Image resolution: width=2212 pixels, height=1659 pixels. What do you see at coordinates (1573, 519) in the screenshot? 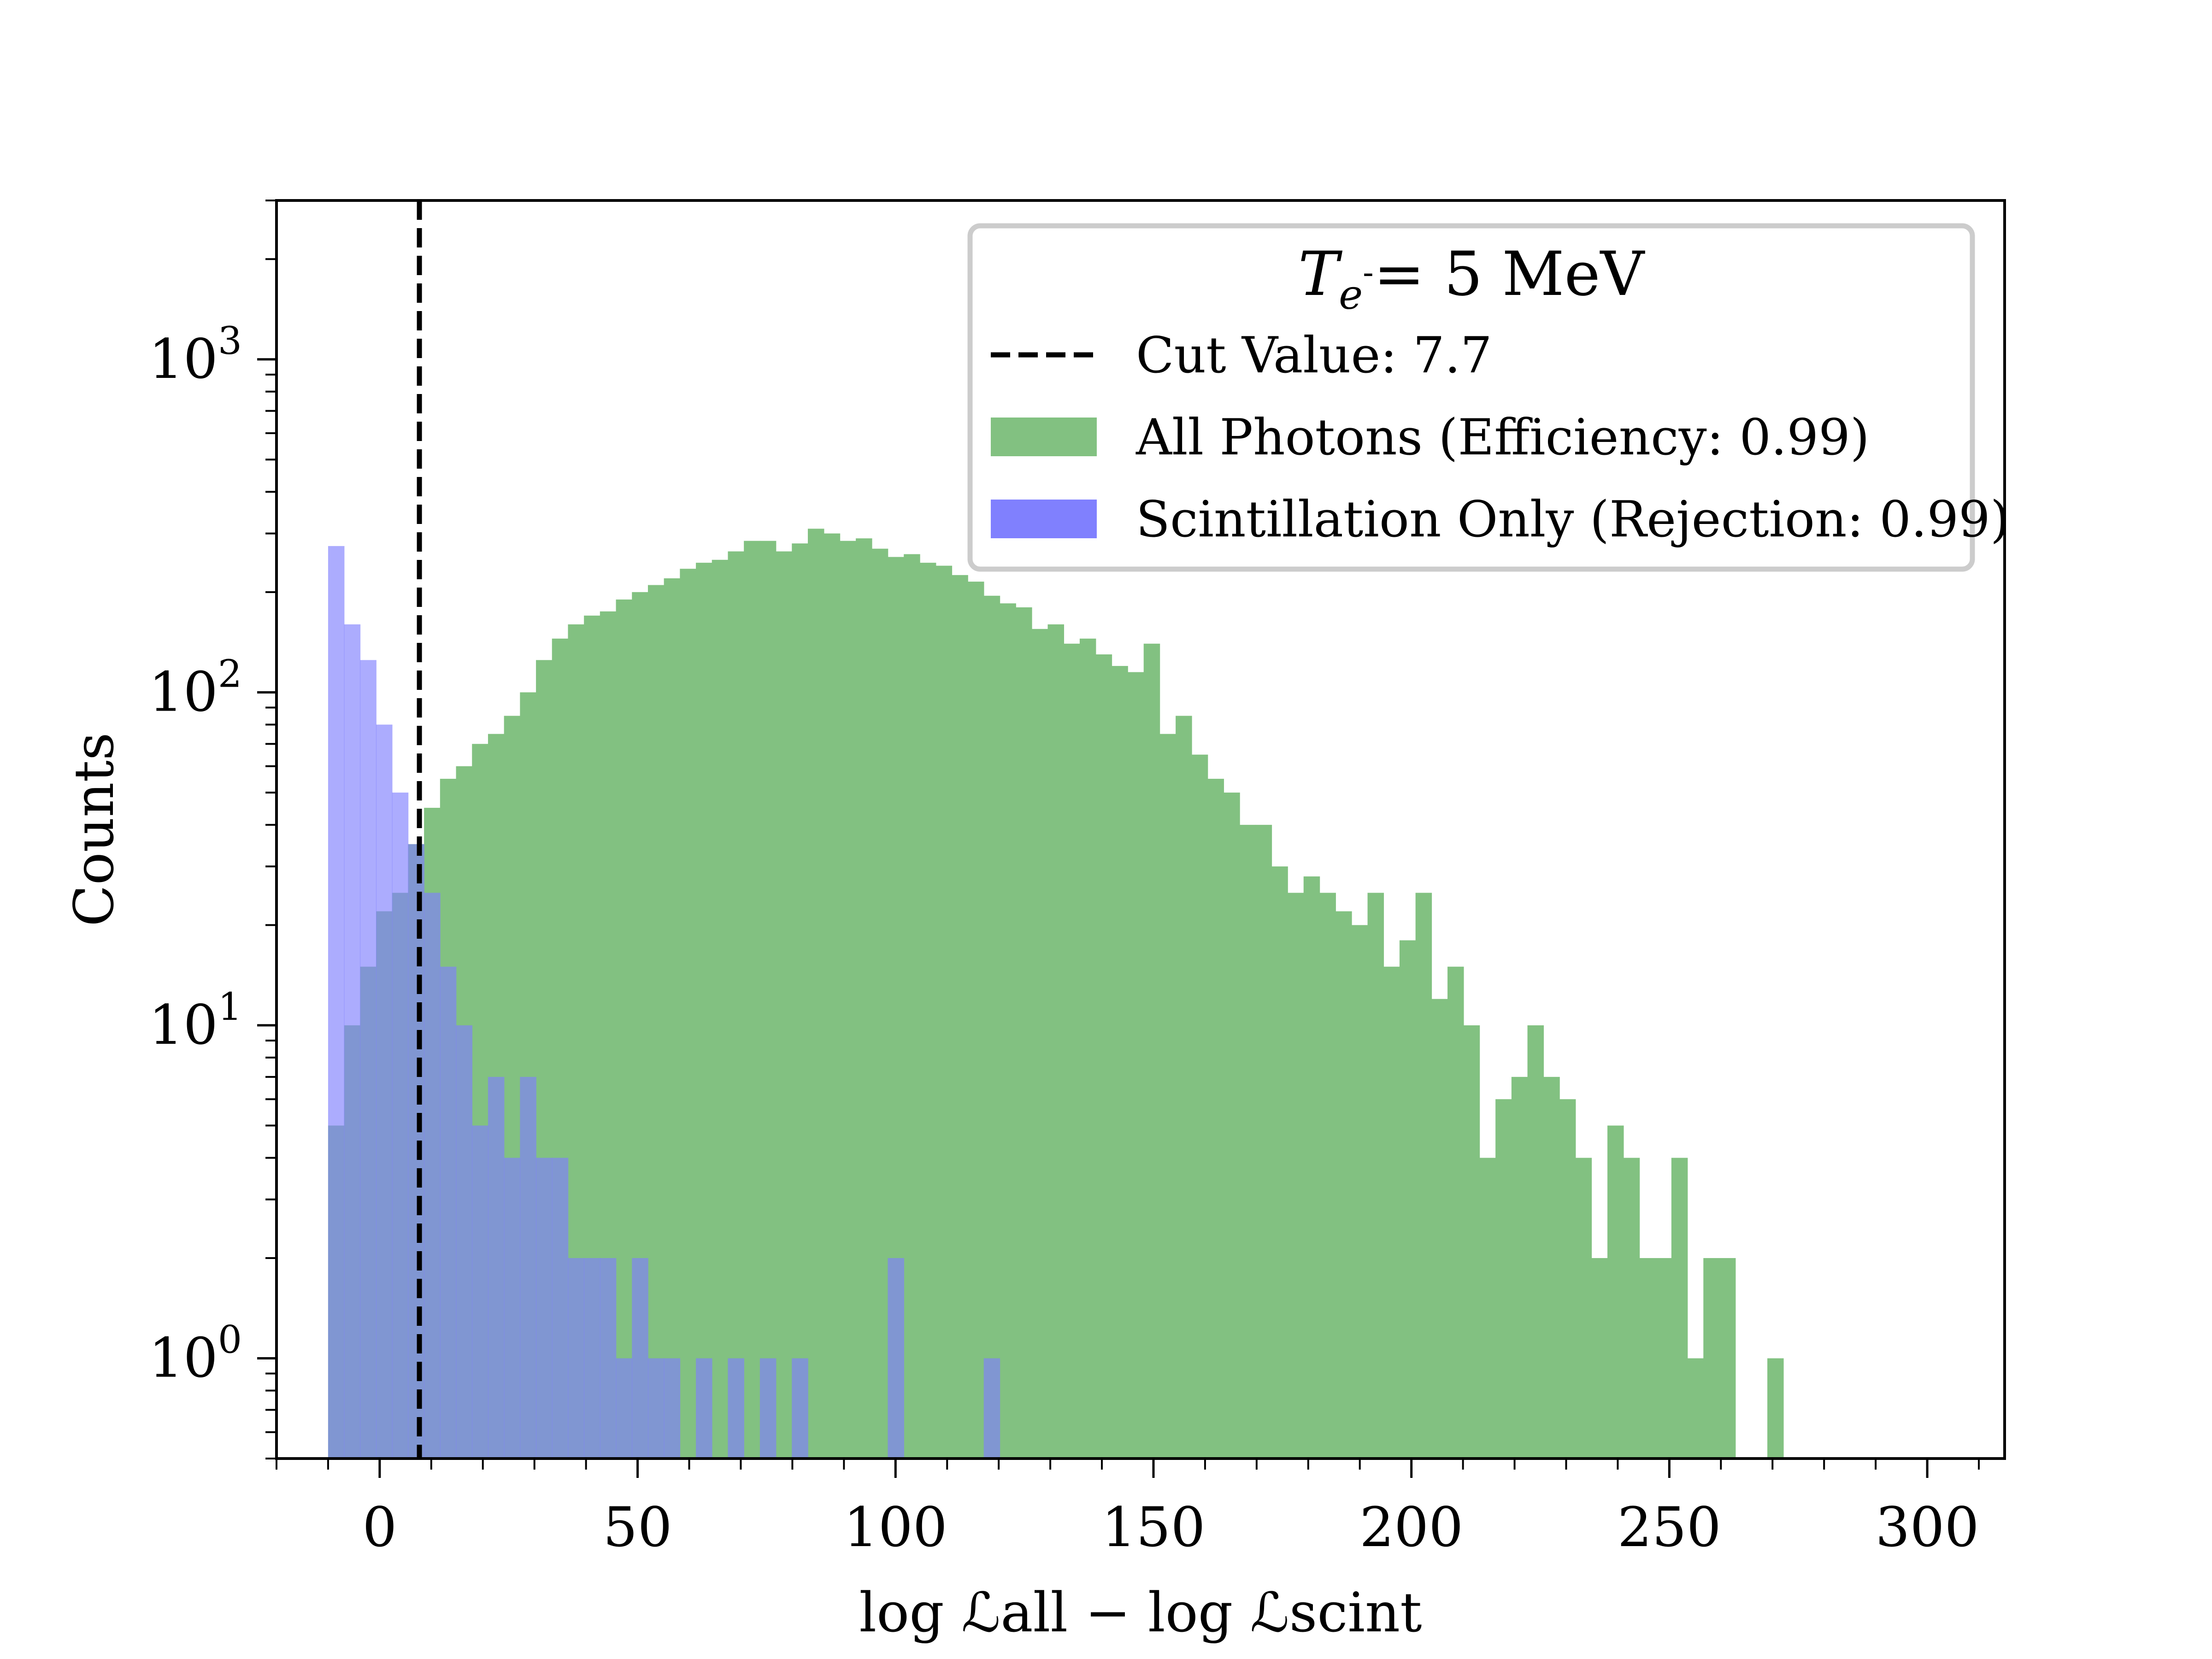
I see `legend-label: Scintillation Only (Rejection: 0.99)` at bounding box center [1573, 519].